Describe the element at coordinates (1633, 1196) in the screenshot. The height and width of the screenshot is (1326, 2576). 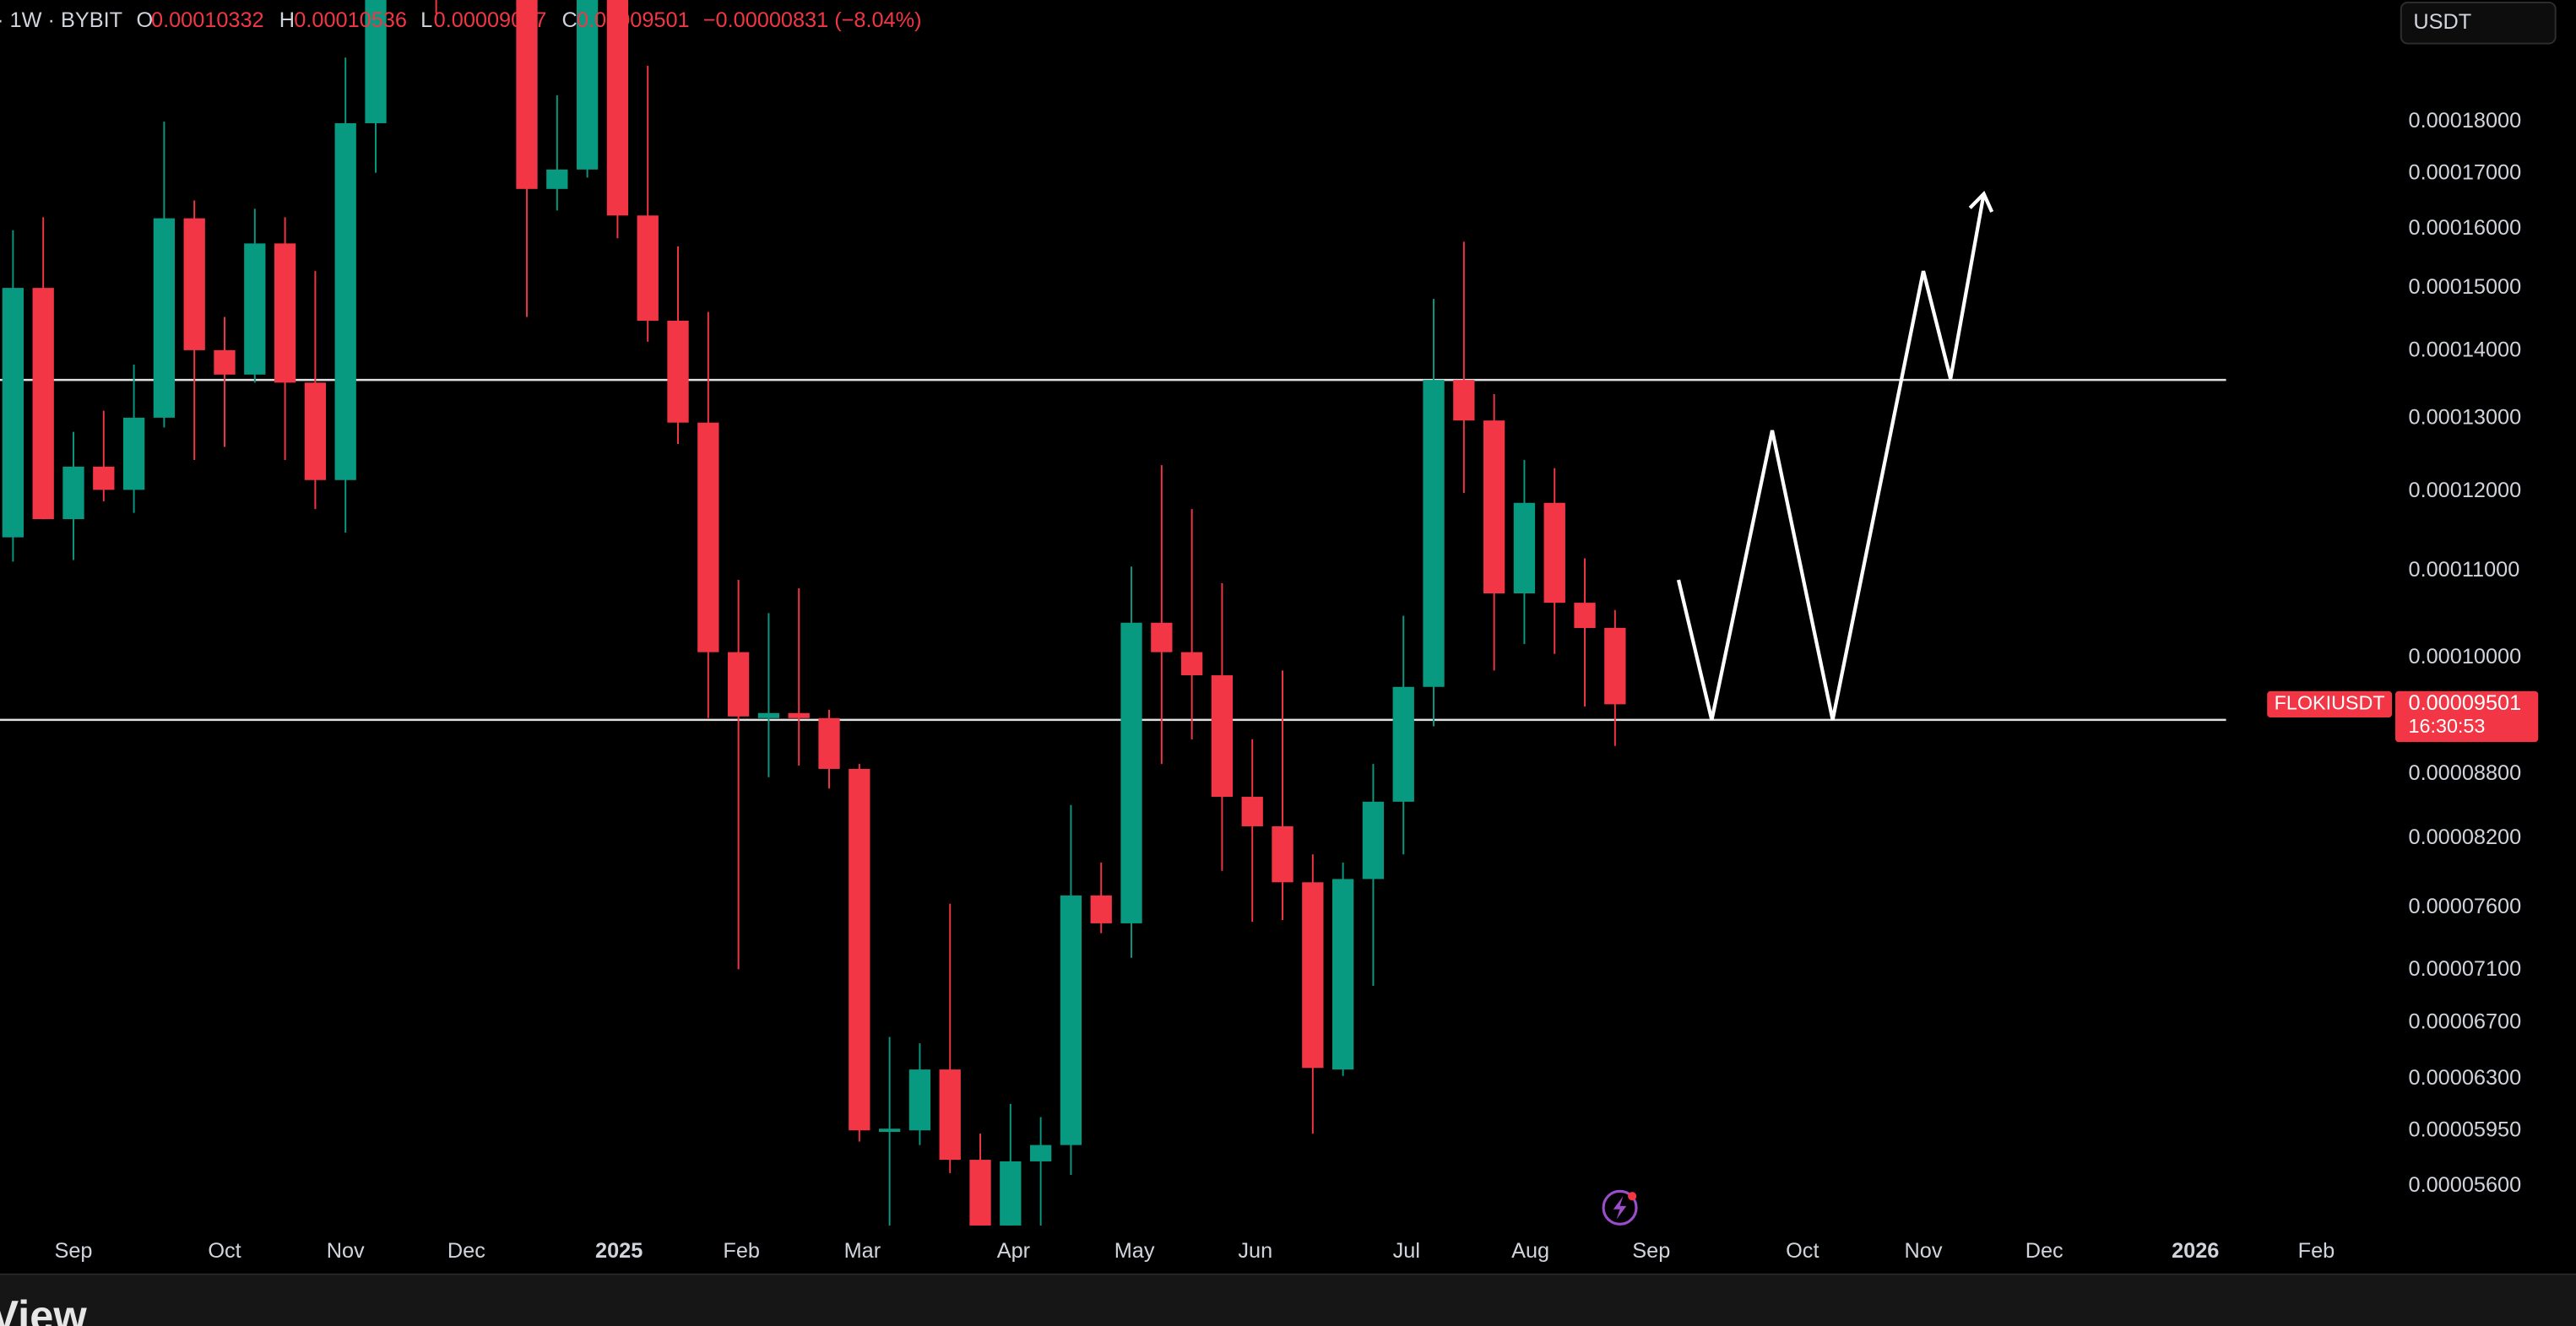
I see `icon-dot` at that location.